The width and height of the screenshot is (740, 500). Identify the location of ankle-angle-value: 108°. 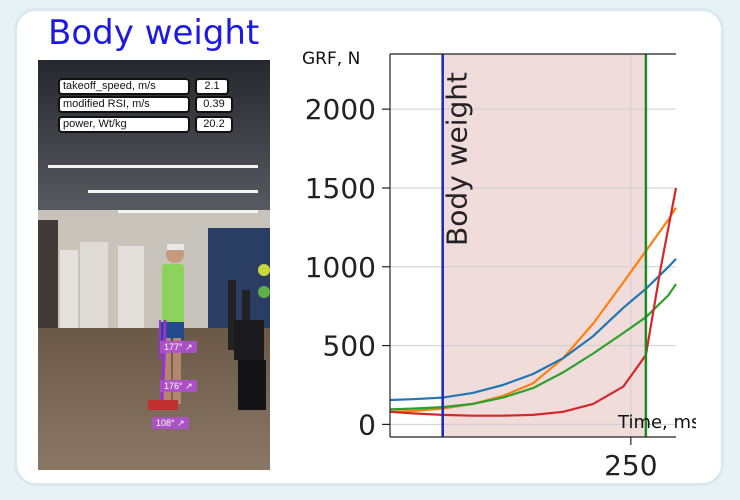
(165, 423).